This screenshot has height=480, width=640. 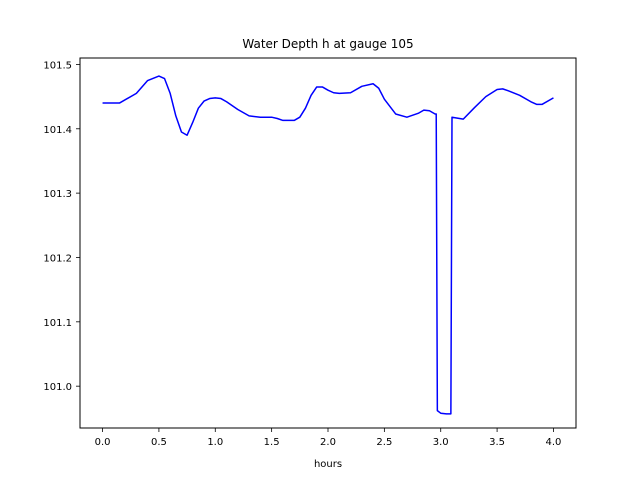 What do you see at coordinates (57, 194) in the screenshot?
I see `y-tick-label: 101.3` at bounding box center [57, 194].